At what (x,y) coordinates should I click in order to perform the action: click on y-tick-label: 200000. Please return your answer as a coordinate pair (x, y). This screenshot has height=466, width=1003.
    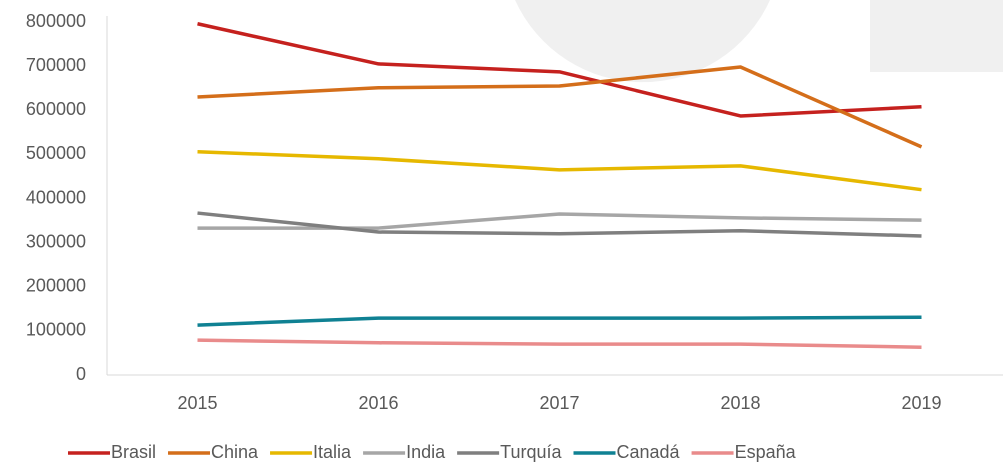
    Looking at the image, I should click on (56, 286).